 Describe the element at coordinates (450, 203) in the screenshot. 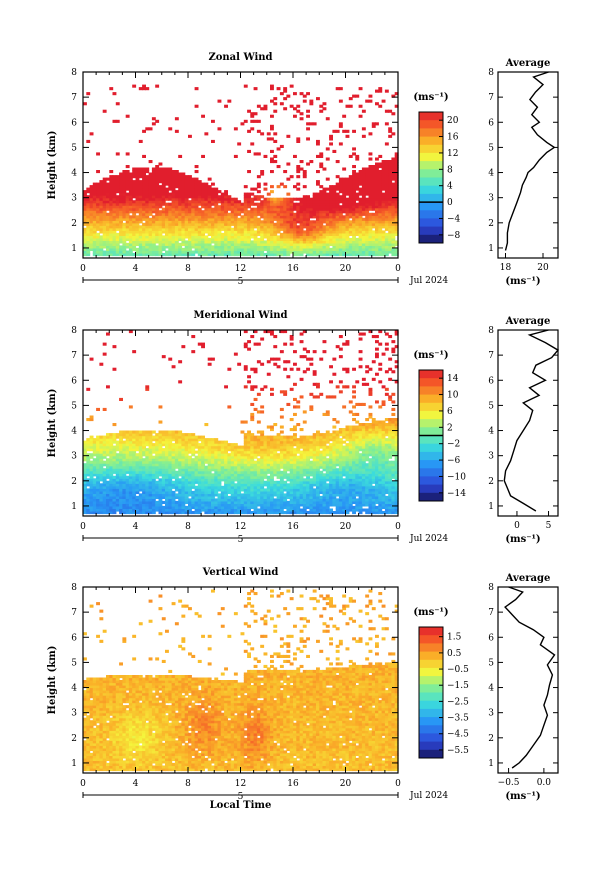

I see `colorbar-tick-label: 0` at that location.